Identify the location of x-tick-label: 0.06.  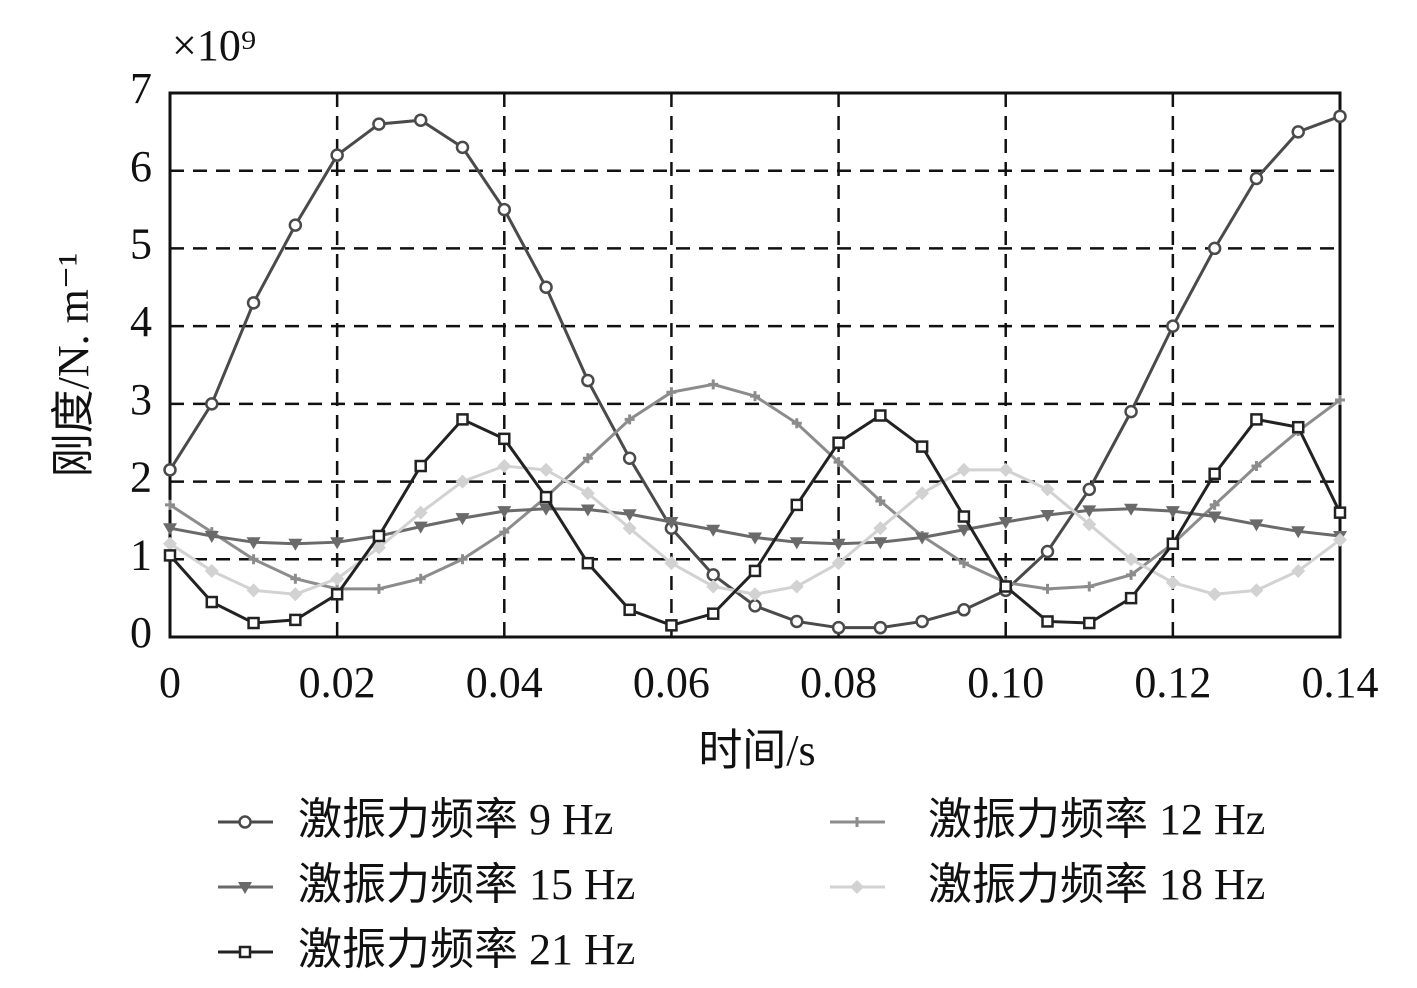
(671, 682).